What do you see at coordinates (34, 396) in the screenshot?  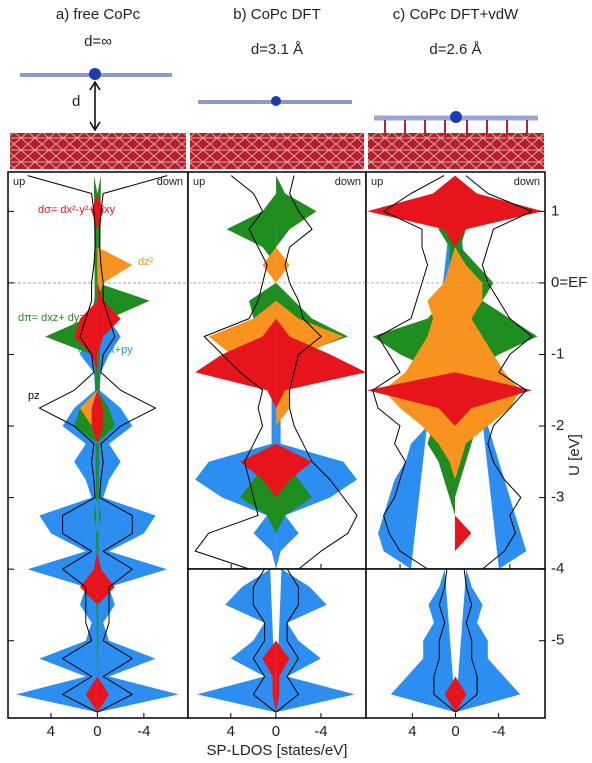 I see `series-label: pz` at bounding box center [34, 396].